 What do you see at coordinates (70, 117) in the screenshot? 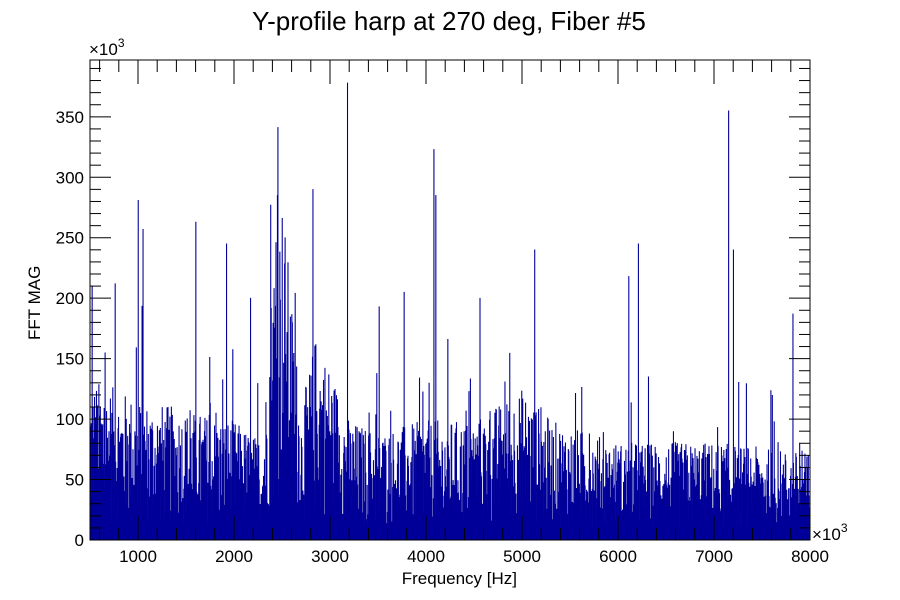
I see `y-tick-label: 350` at bounding box center [70, 117].